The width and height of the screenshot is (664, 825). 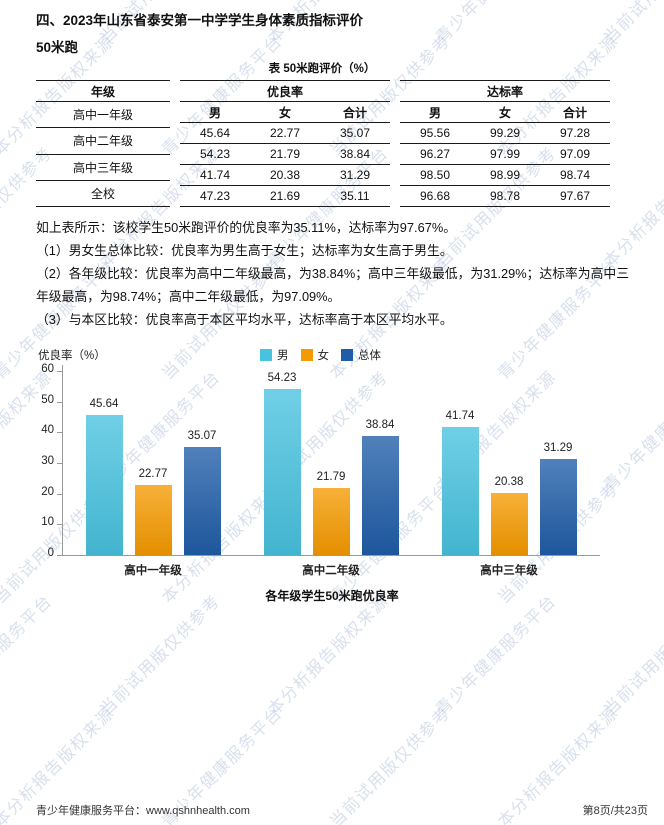 I want to click on table-row: 41.74 20.38 31.29, so click(x=285, y=175).